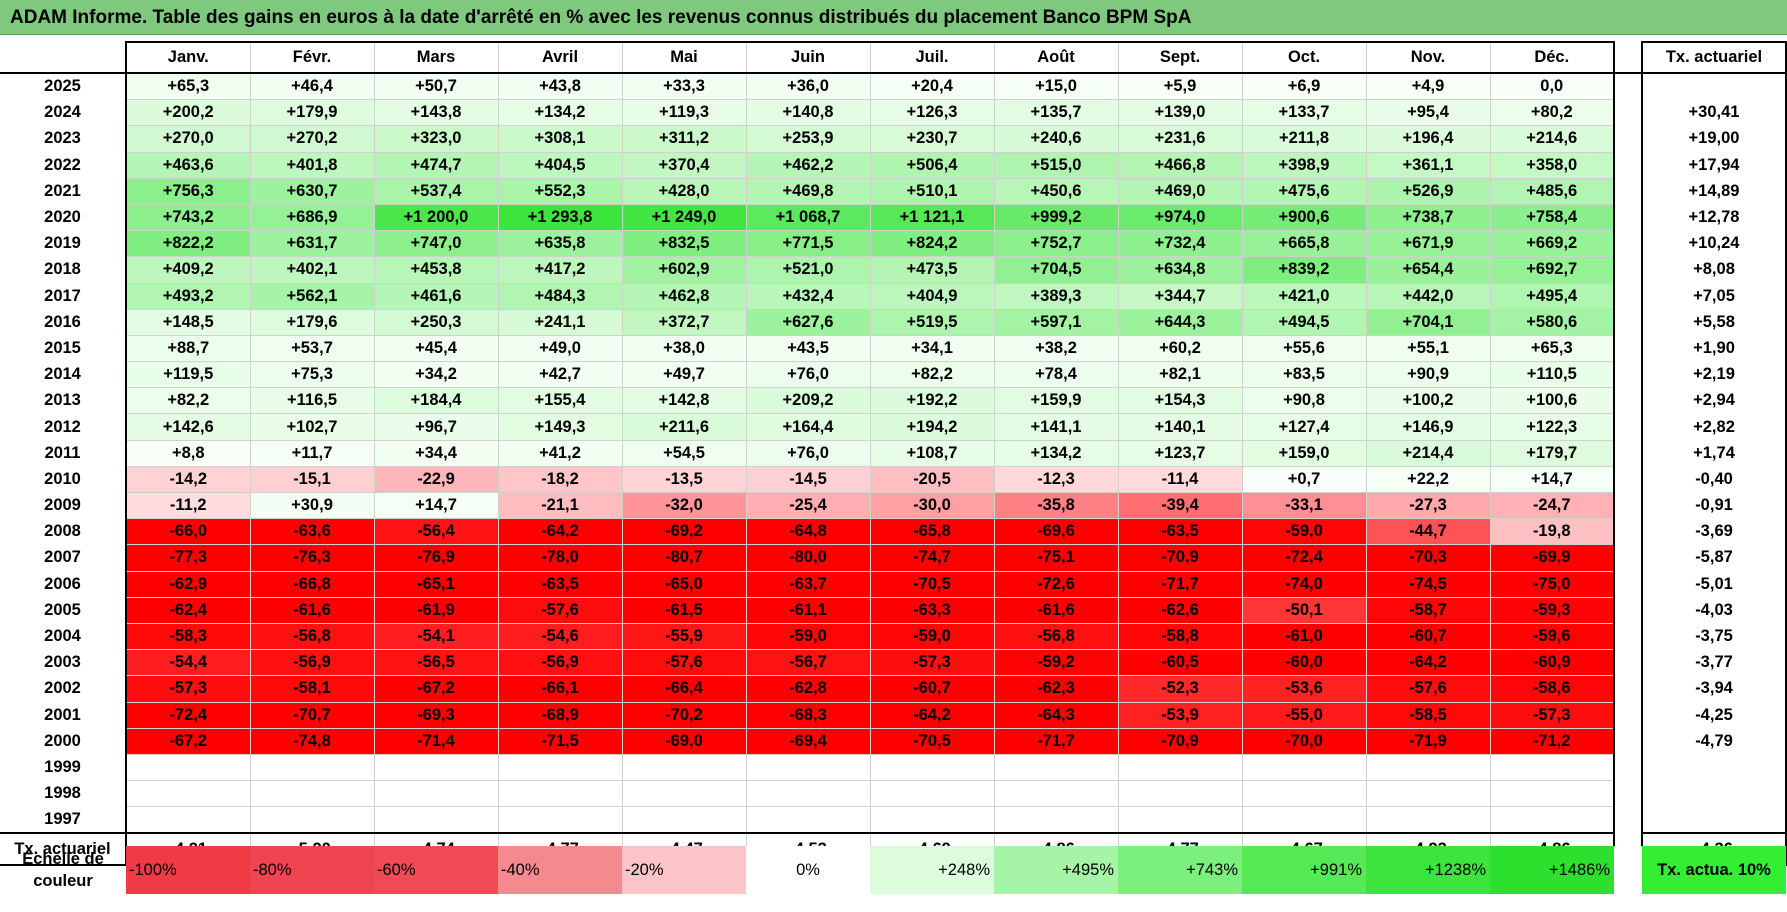 Image resolution: width=1787 pixels, height=912 pixels. Describe the element at coordinates (188, 584) in the screenshot. I see `value-cell: -62,9` at that location.